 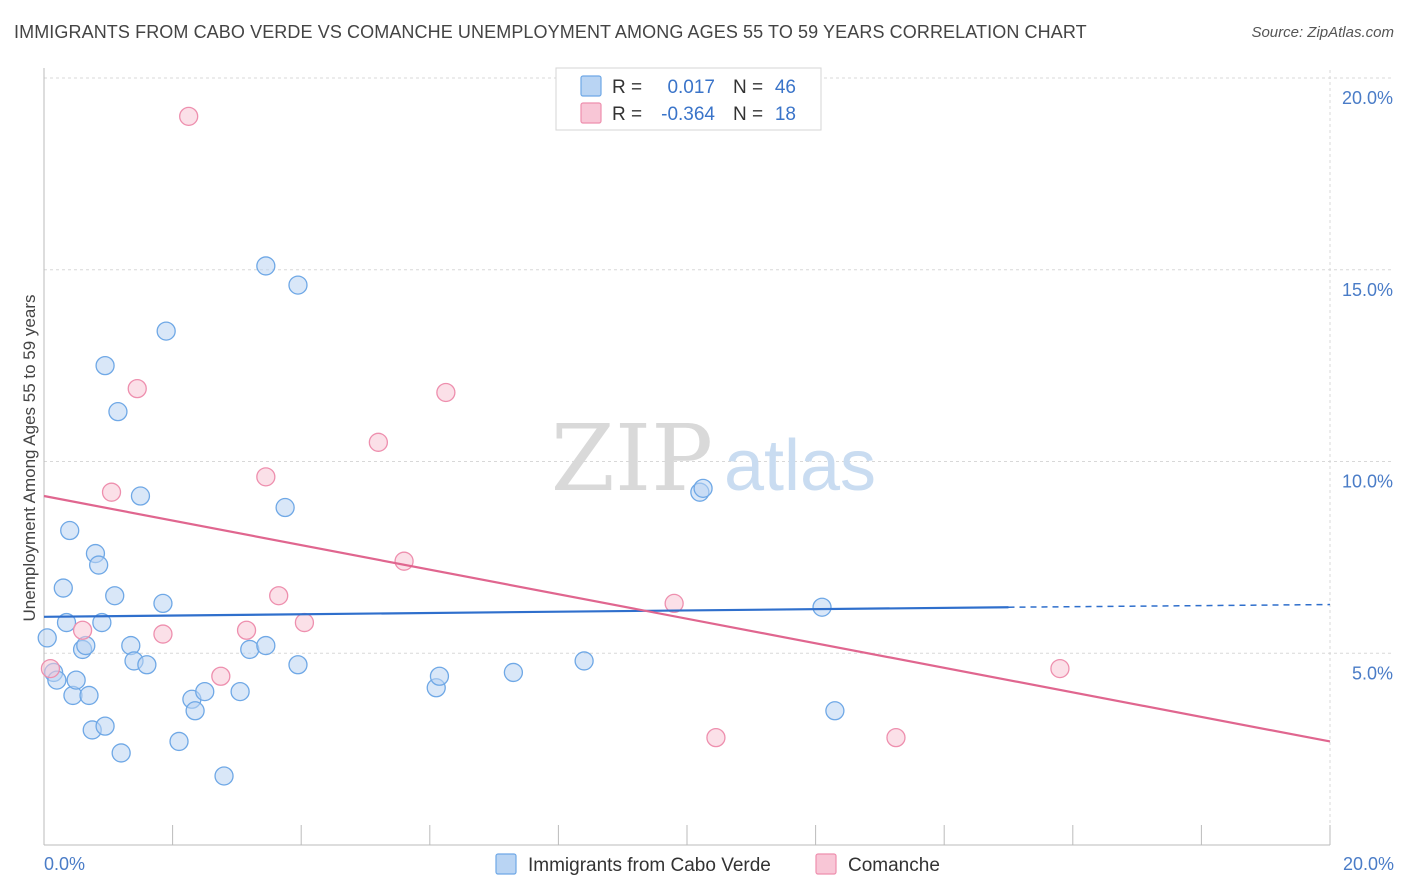 I want to click on y-tick-label-5: 5.0%, so click(x=1372, y=673).